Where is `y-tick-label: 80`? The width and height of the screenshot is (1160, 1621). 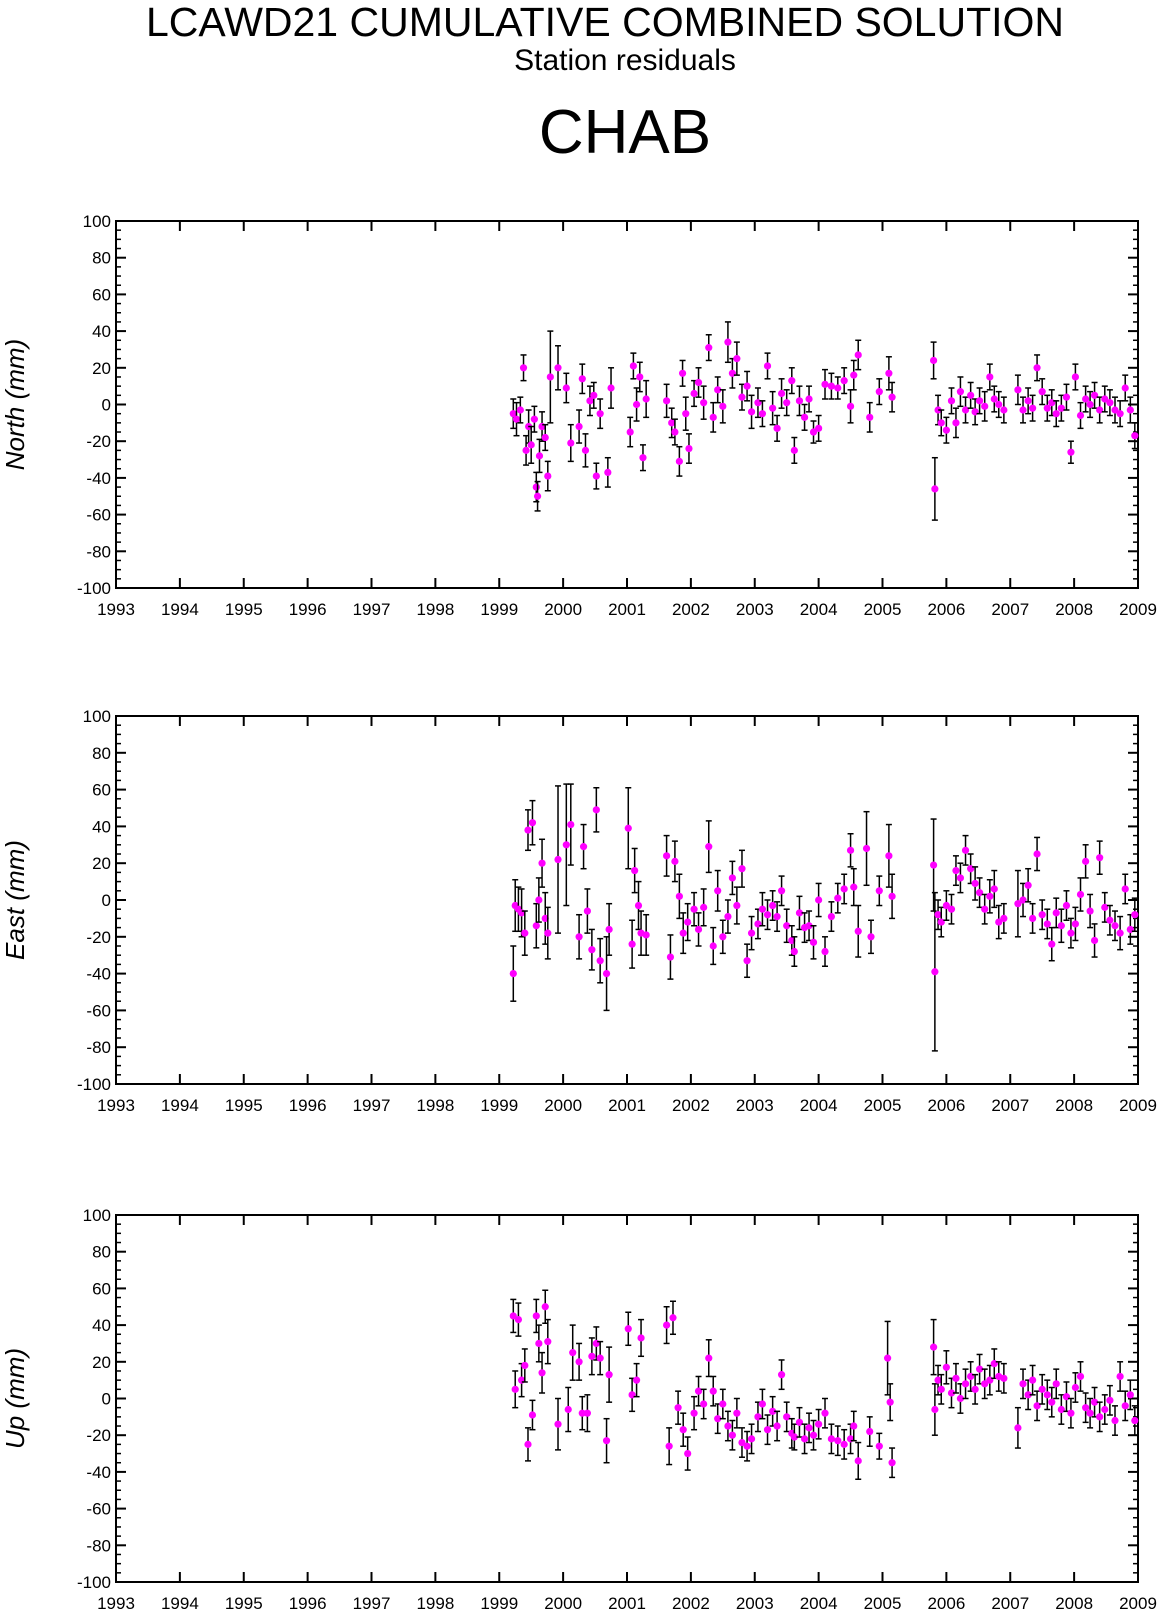
y-tick-label: 80 is located at coordinates (101, 258).